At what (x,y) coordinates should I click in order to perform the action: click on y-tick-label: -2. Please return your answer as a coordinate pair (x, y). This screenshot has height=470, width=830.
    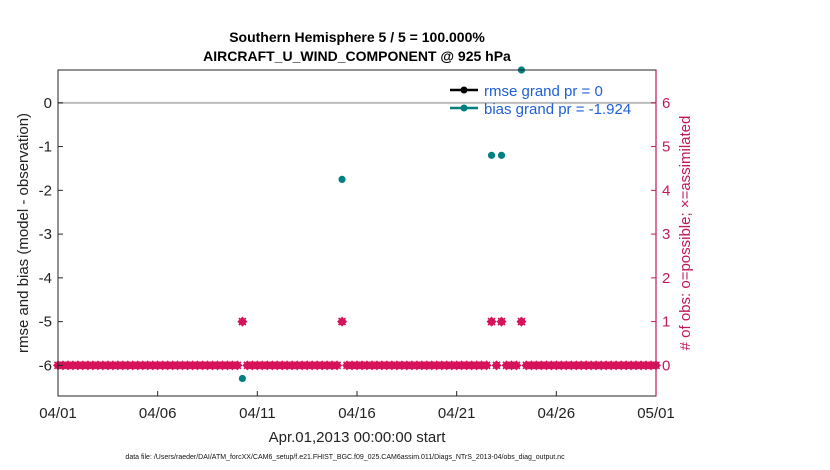
    Looking at the image, I should click on (45, 190).